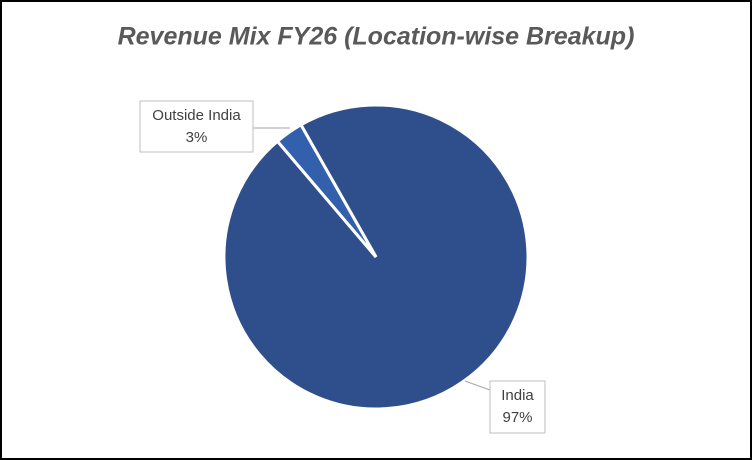 The image size is (752, 460). What do you see at coordinates (376, 37) in the screenshot?
I see `chart-title: Revenue Mix FY26 (Location-wise Breakup)` at bounding box center [376, 37].